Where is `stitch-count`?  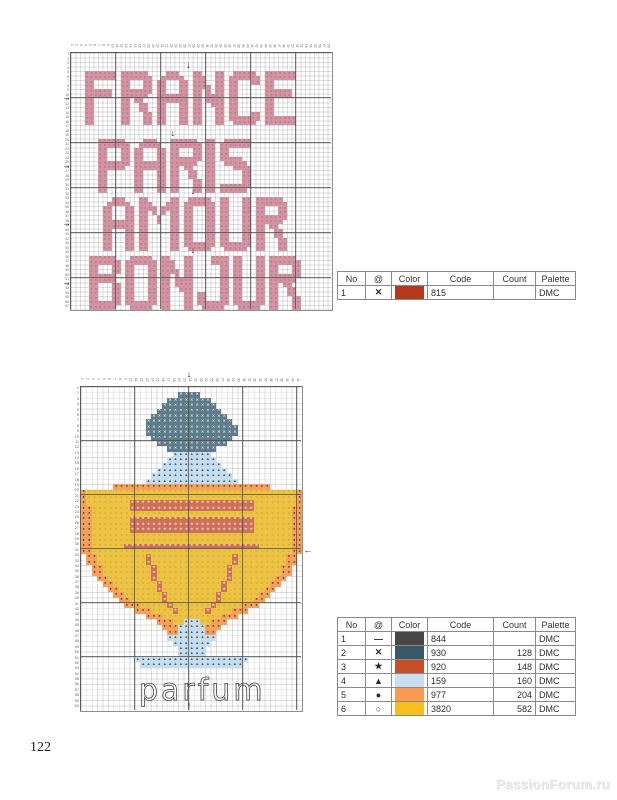
stitch-count is located at coordinates (514, 638).